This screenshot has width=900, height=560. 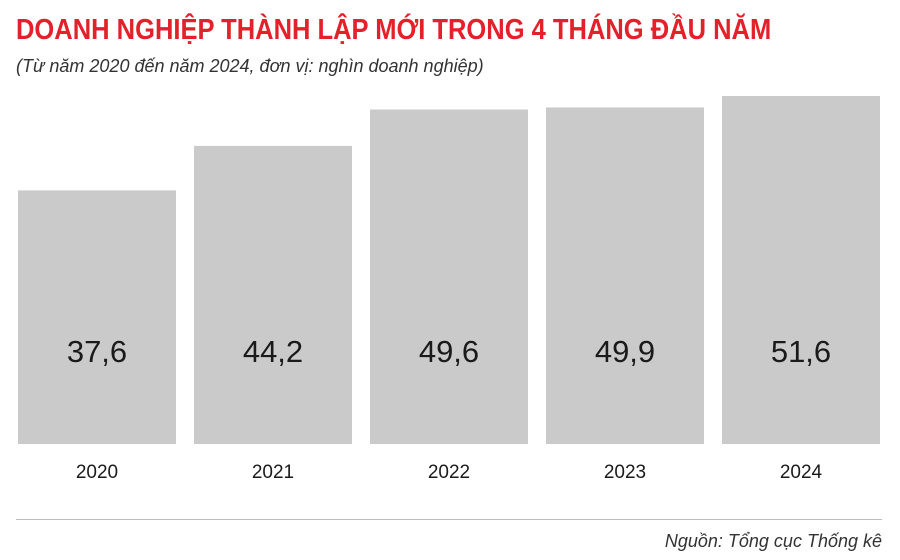 I want to click on x-tick-label: 2024, so click(x=801, y=472).